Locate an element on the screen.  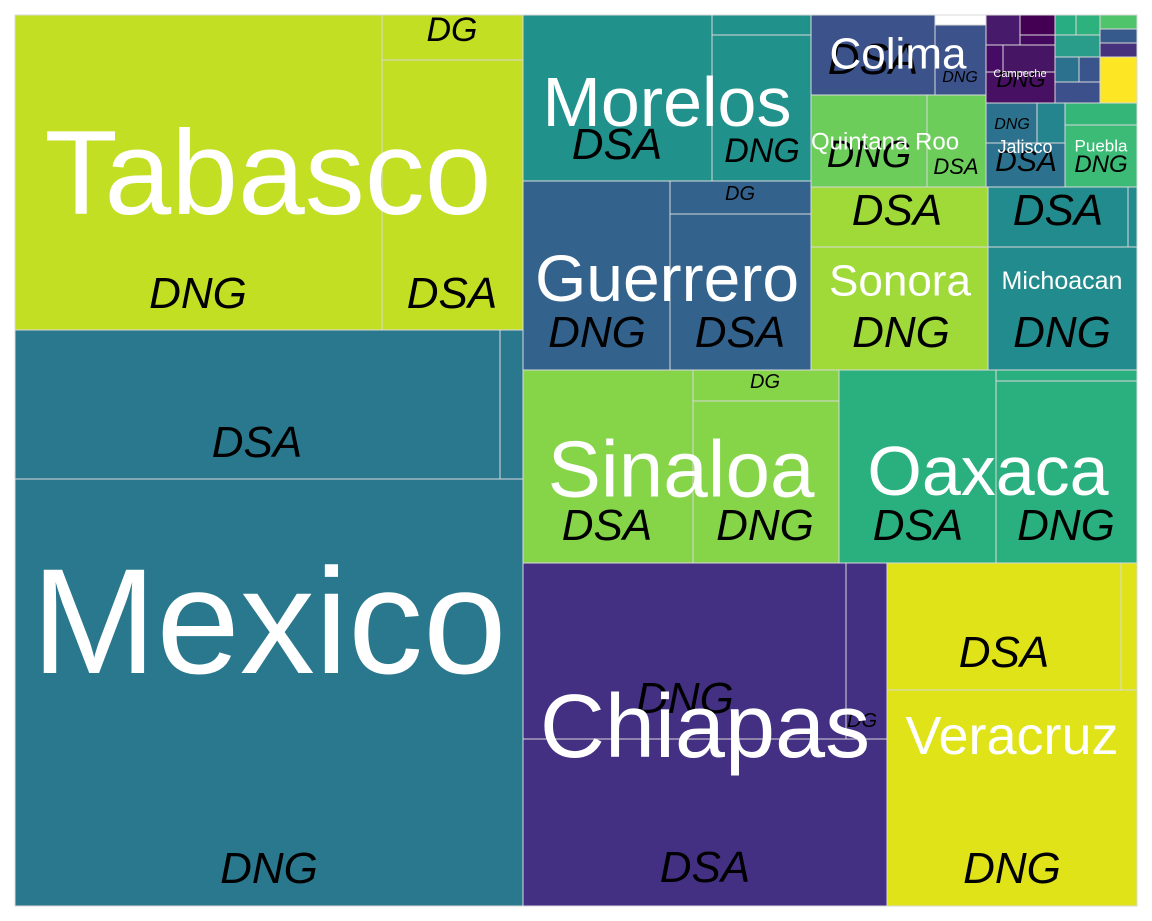
state-label-sinaloa: Sinaloa is located at coordinates (681, 469).